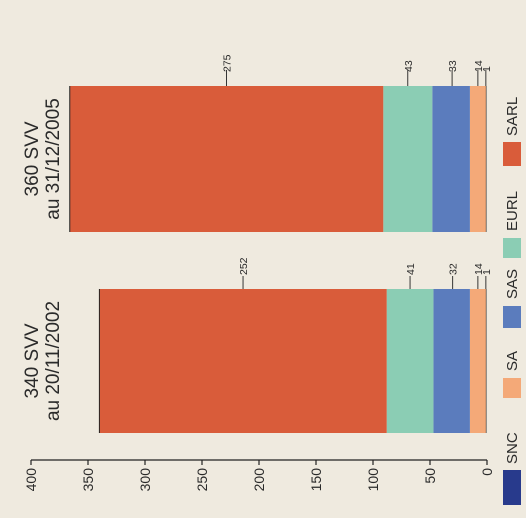  Describe the element at coordinates (512, 388) in the screenshot. I see `legend-swatch-sa` at that location.